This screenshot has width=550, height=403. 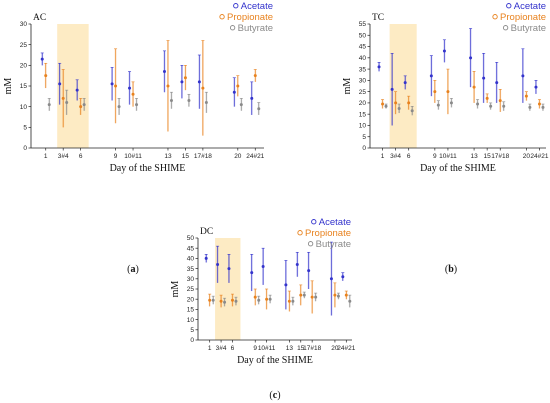 I want to click on y-tick-label: 55, so click(x=363, y=24).